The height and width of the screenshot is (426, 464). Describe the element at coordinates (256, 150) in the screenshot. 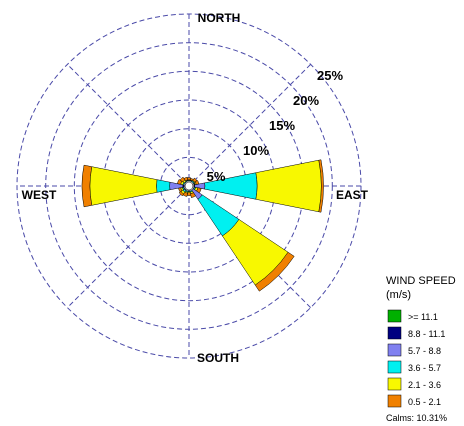

I see `ring-label-10: 10%` at that location.